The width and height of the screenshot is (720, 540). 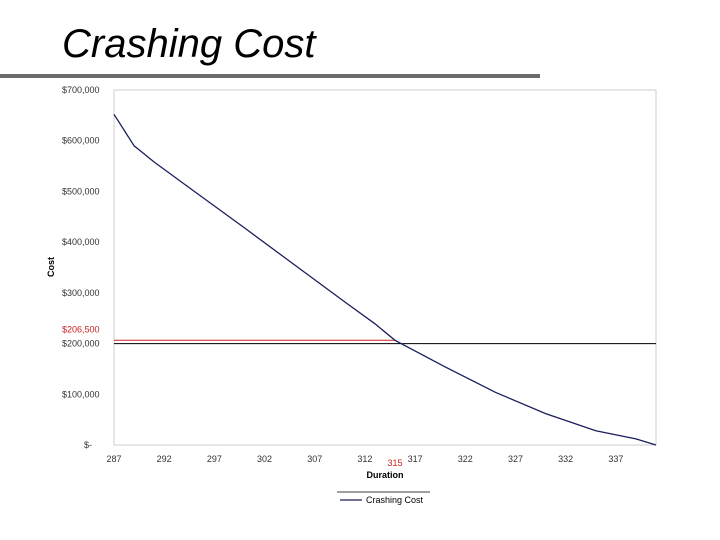 What do you see at coordinates (395, 463) in the screenshot?
I see `annotation-duration-label: 315` at bounding box center [395, 463].